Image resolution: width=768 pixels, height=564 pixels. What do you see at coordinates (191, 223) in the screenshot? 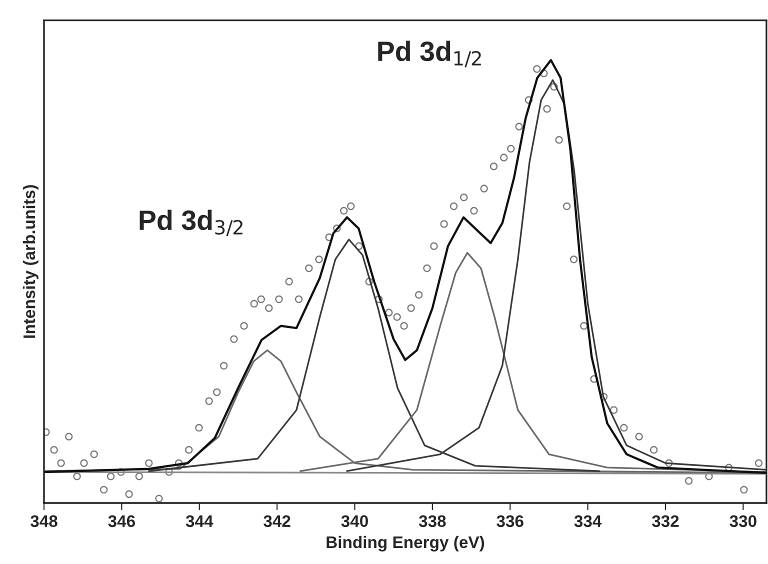
I see `annotation: Pd 3d$_{3/2}$` at bounding box center [191, 223].